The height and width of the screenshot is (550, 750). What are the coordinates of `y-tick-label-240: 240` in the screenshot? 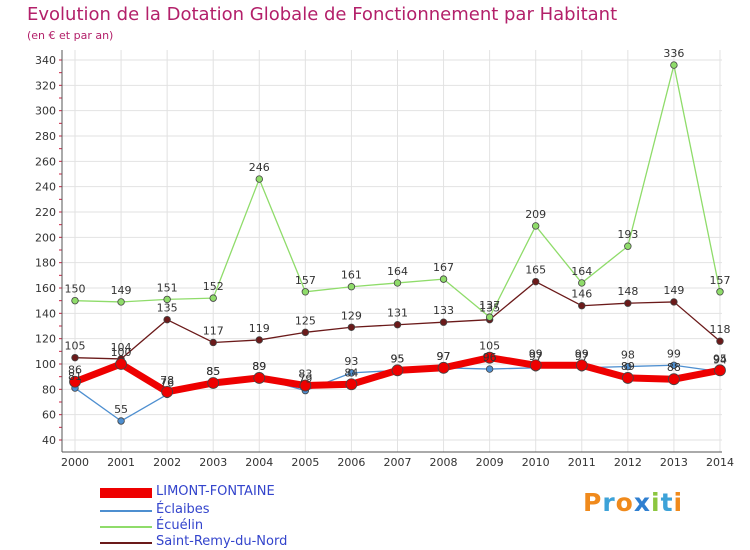 It's located at (45, 187).